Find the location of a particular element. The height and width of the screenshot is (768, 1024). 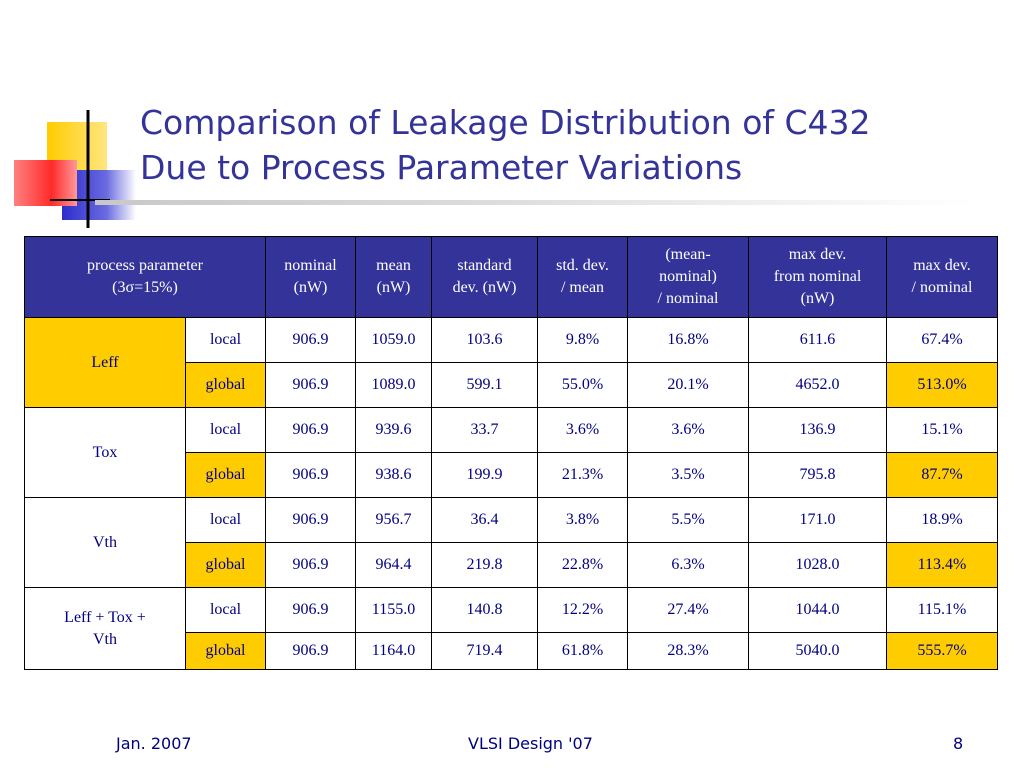

value-cell: 939.6 is located at coordinates (393, 430).